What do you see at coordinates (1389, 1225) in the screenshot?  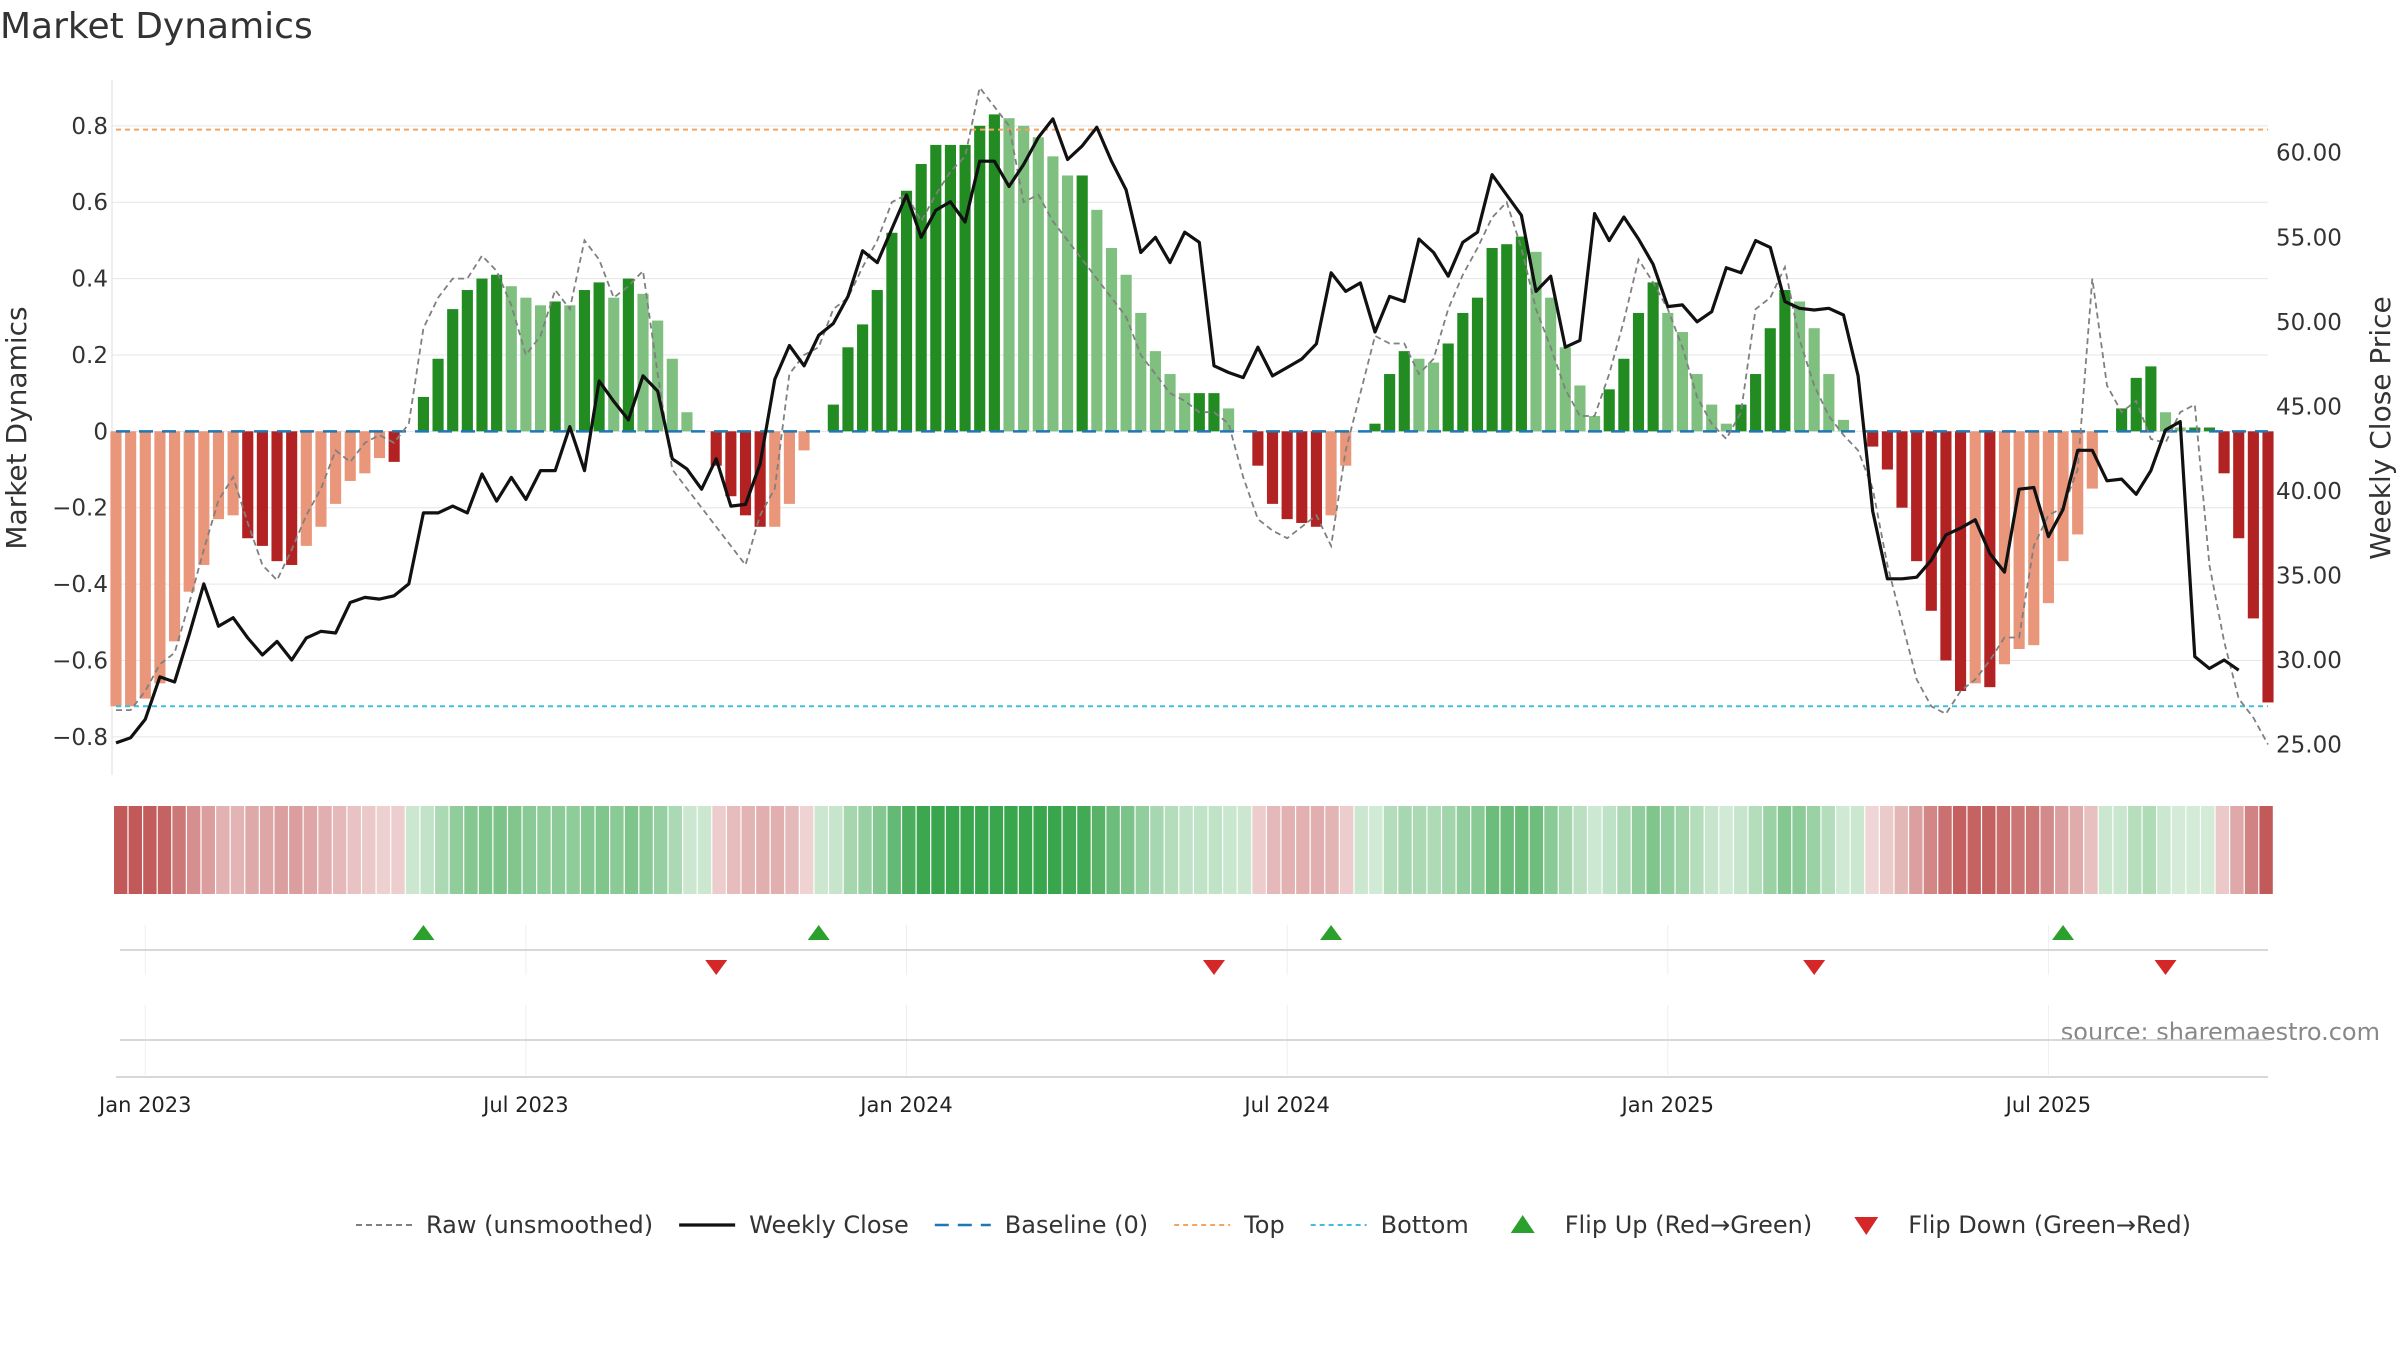 I see `legend-item-bottom: Bottom` at bounding box center [1389, 1225].